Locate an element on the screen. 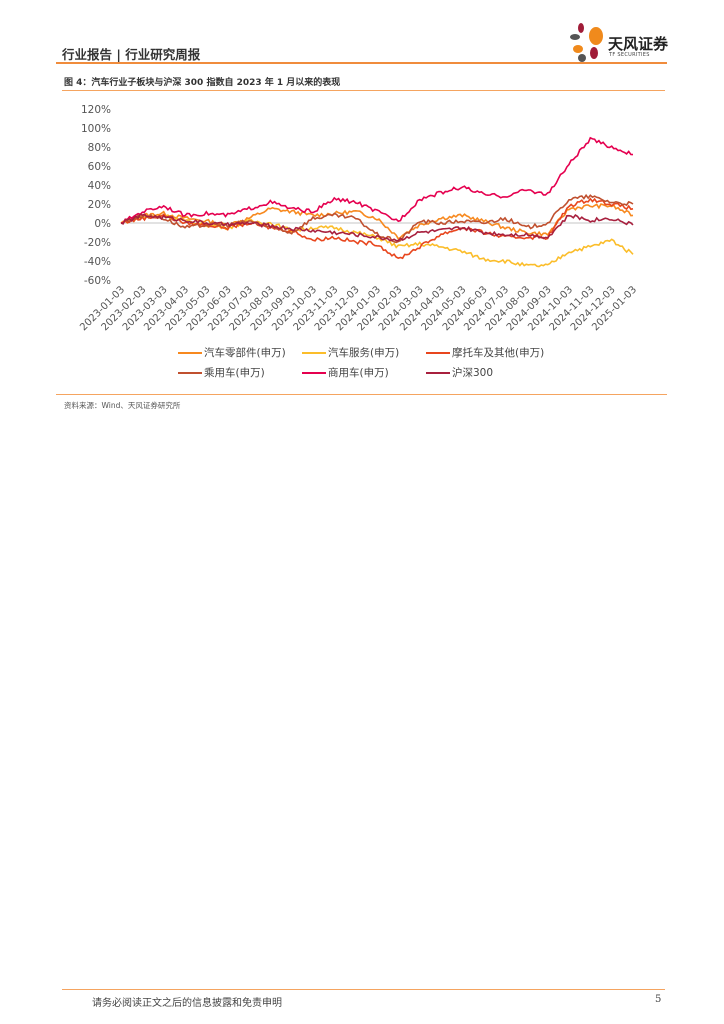 This screenshot has width=724, height=1024. legend-item: 汽车服务(申万) is located at coordinates (350, 352).